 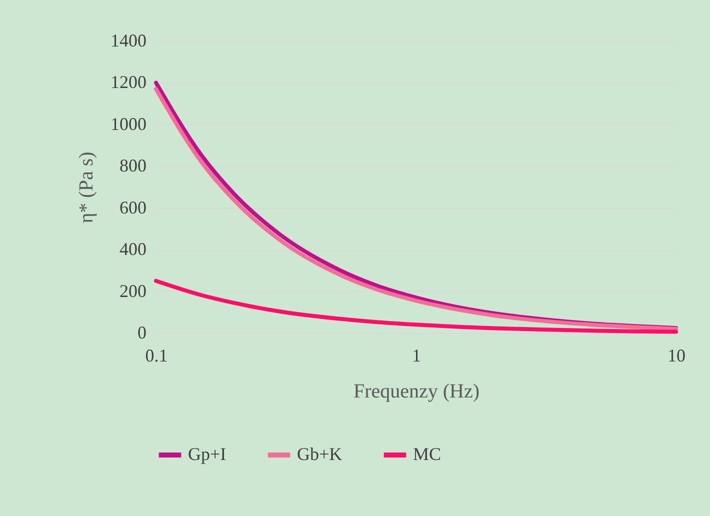 What do you see at coordinates (207, 454) in the screenshot?
I see `legend-label: Gp+I` at bounding box center [207, 454].